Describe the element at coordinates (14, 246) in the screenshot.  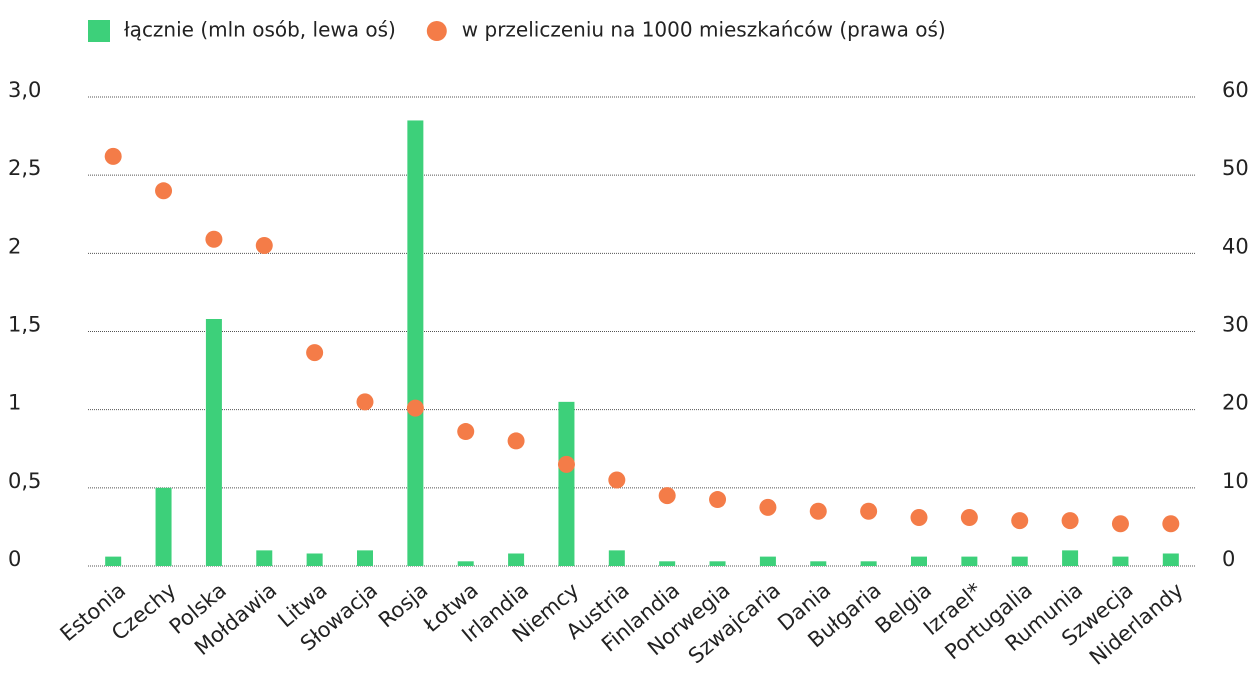
I see `y-tick-label: 2` at that location.